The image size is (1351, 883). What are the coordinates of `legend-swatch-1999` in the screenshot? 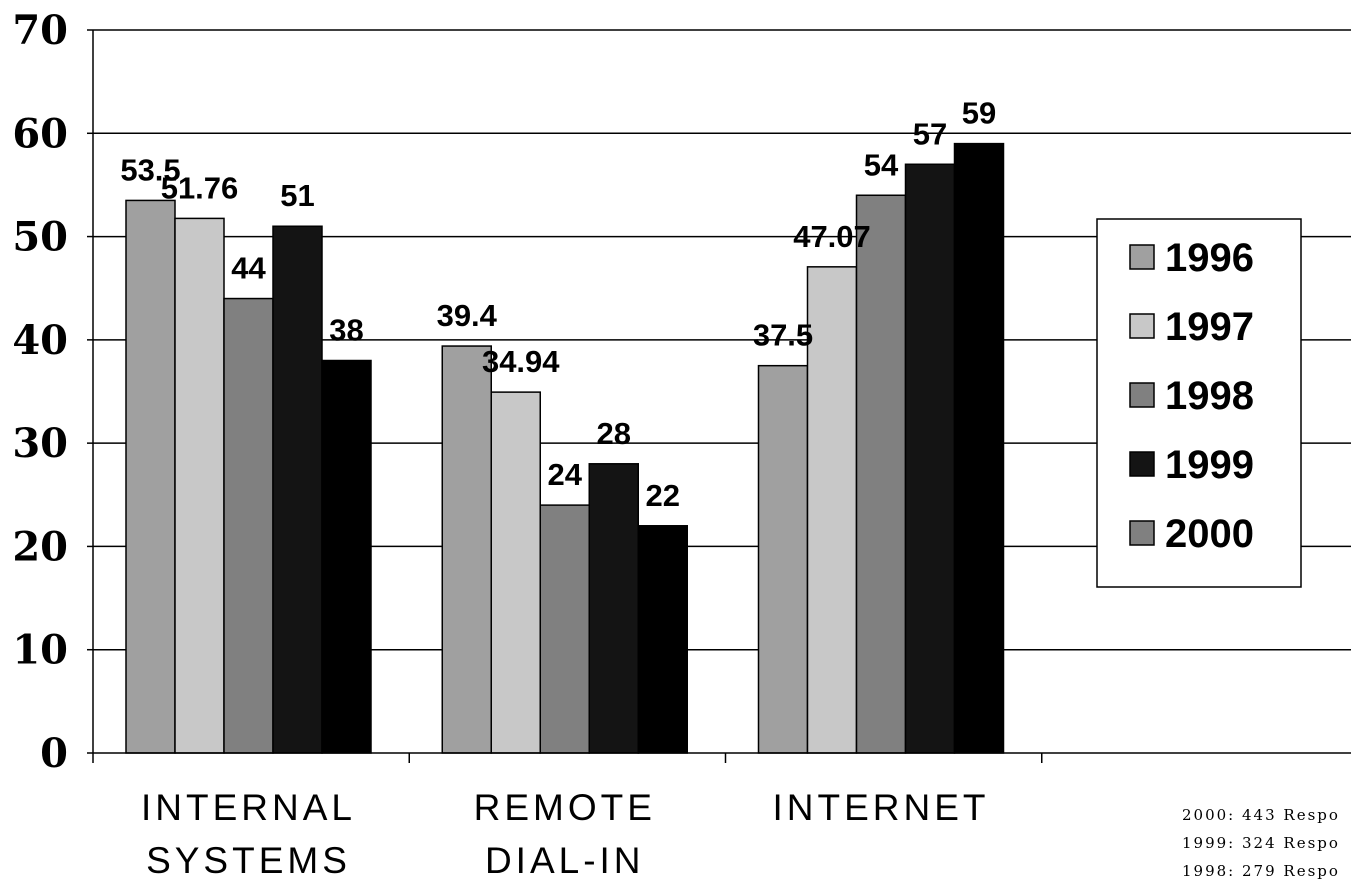 It's located at (1142, 464).